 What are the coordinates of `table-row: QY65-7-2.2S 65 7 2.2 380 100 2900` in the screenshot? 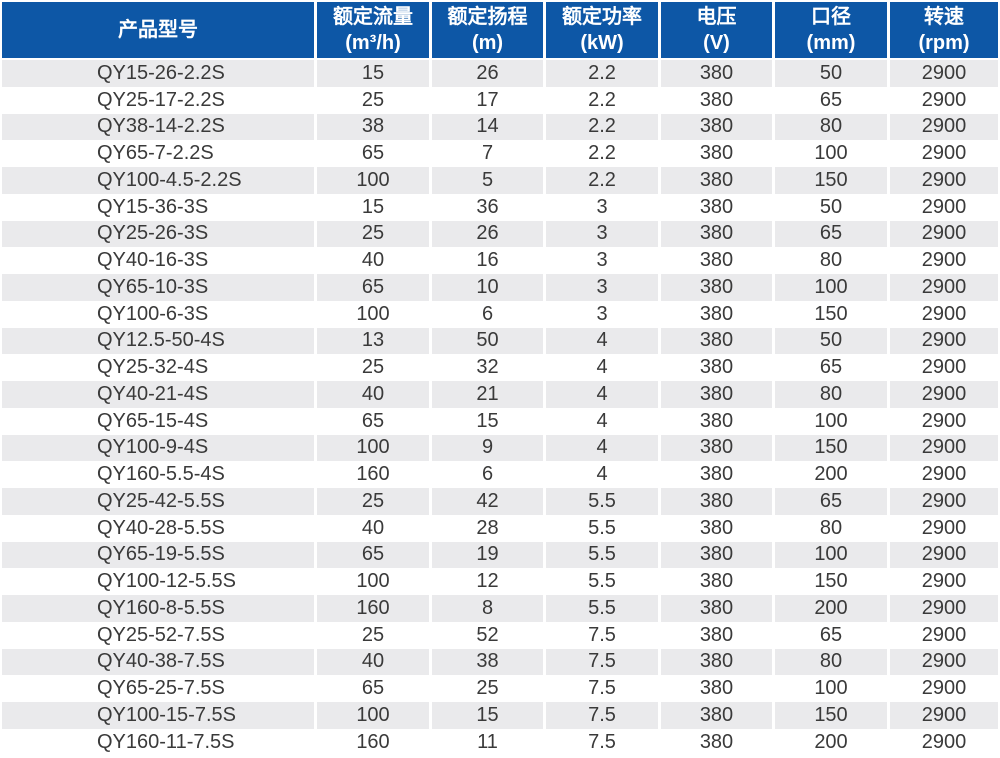 It's located at (500, 153).